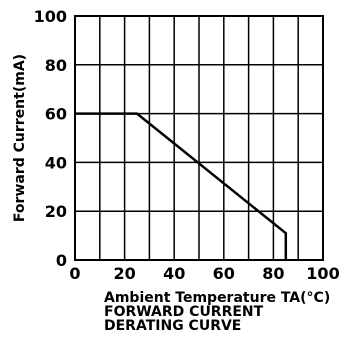 The image size is (359, 338). Describe the element at coordinates (322, 273) in the screenshot. I see `x-tick-label: 100` at that location.